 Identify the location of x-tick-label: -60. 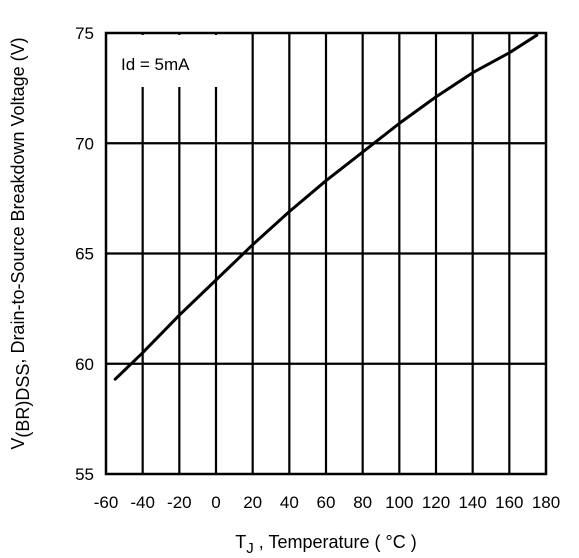
(106, 502).